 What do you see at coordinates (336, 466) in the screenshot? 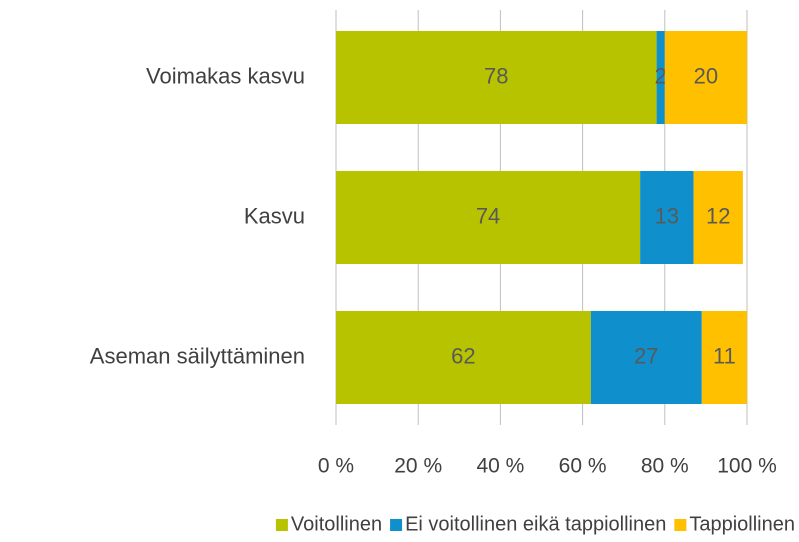
I see `x-tick-label: 0 %` at bounding box center [336, 466].